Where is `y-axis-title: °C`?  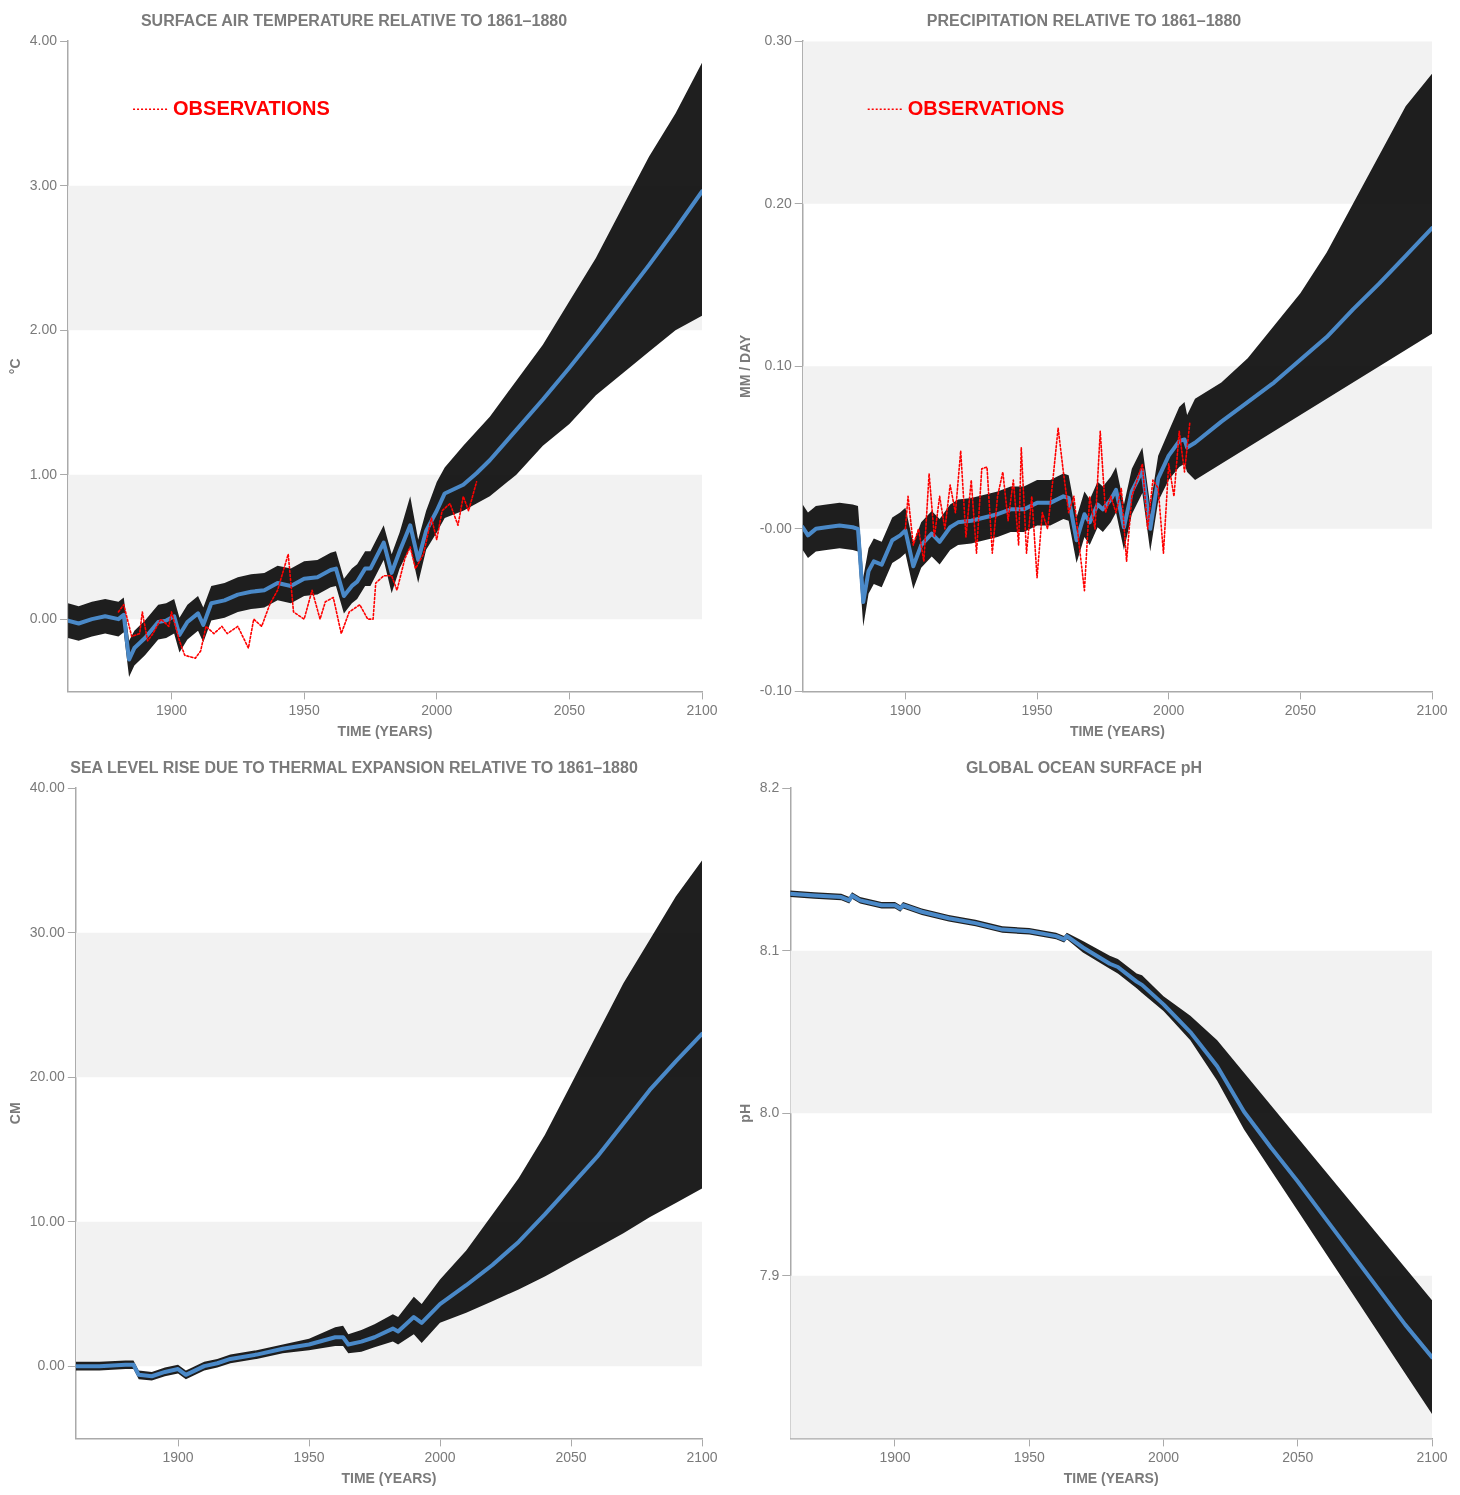 y-axis-title: °C is located at coordinates (15, 366).